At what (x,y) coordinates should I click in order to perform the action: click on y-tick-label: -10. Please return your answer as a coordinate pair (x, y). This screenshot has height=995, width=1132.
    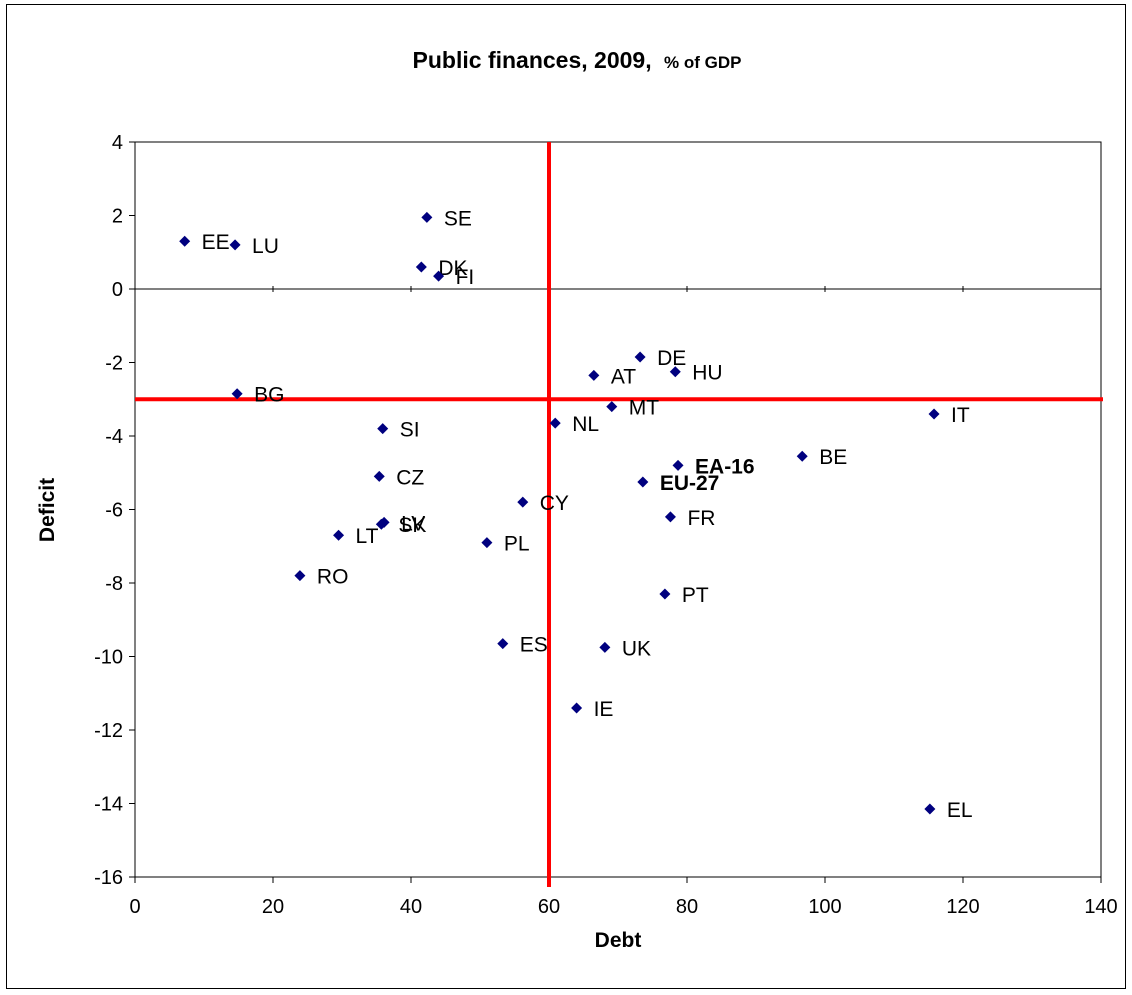
    Looking at the image, I should click on (108, 658).